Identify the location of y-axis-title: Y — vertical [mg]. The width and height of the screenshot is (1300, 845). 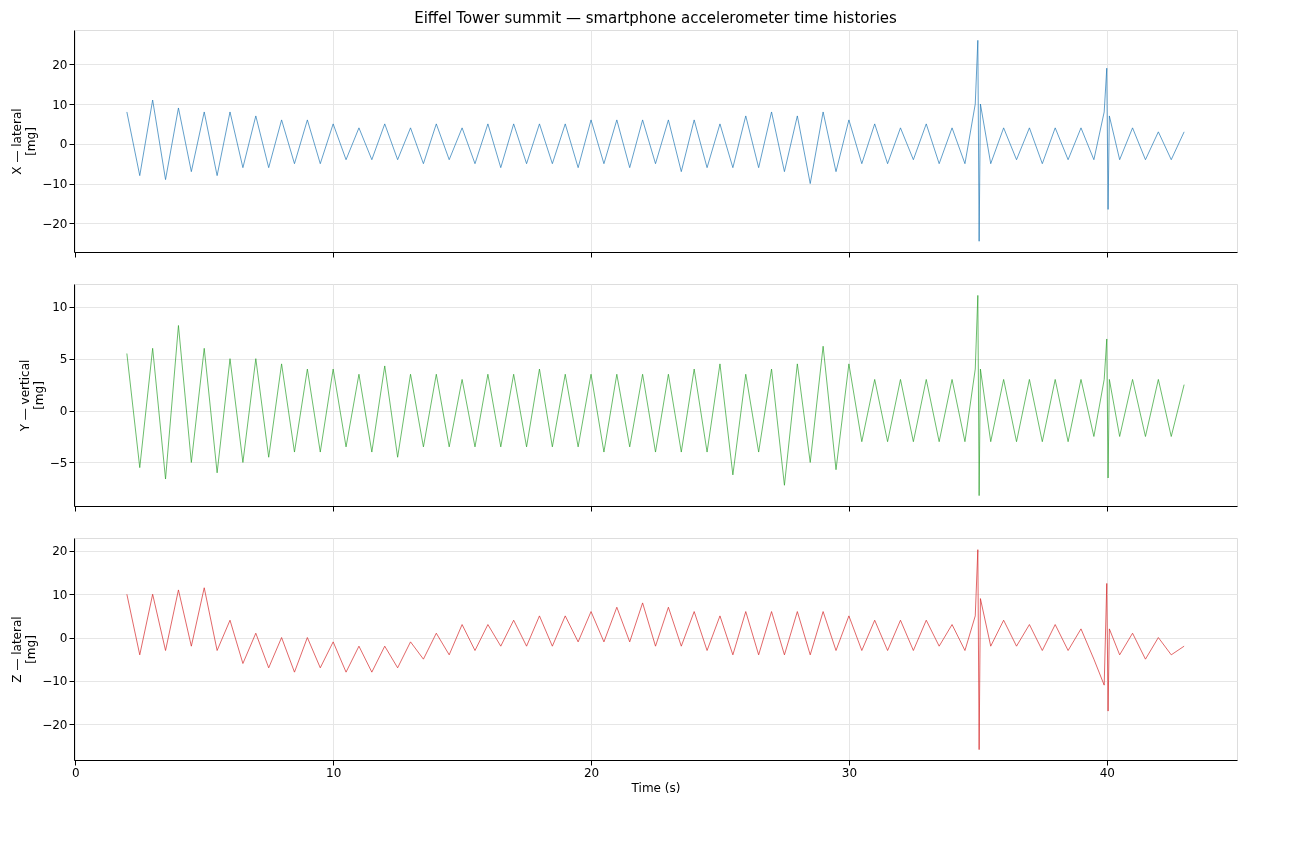
(31, 396).